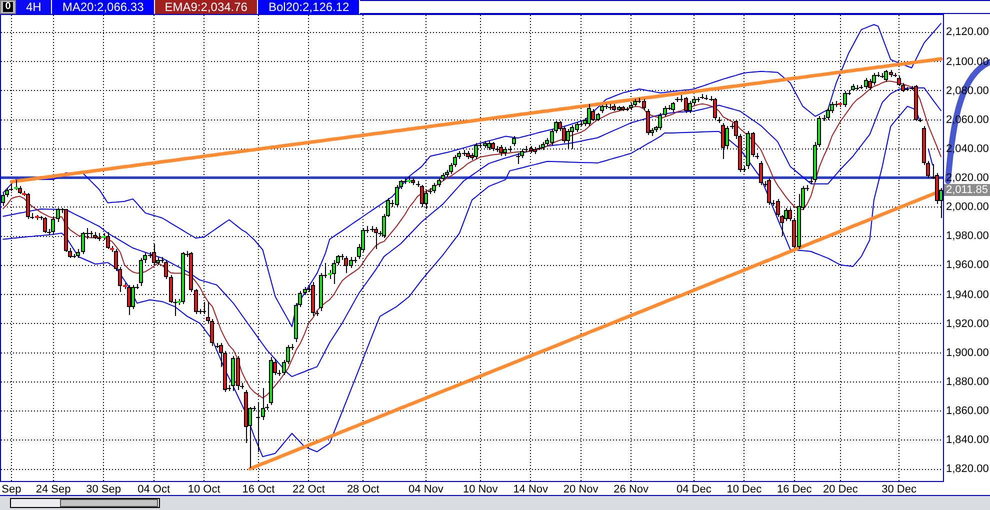 The width and height of the screenshot is (990, 510). Describe the element at coordinates (581, 490) in the screenshot. I see `x-tick-label: 20 Nov` at that location.